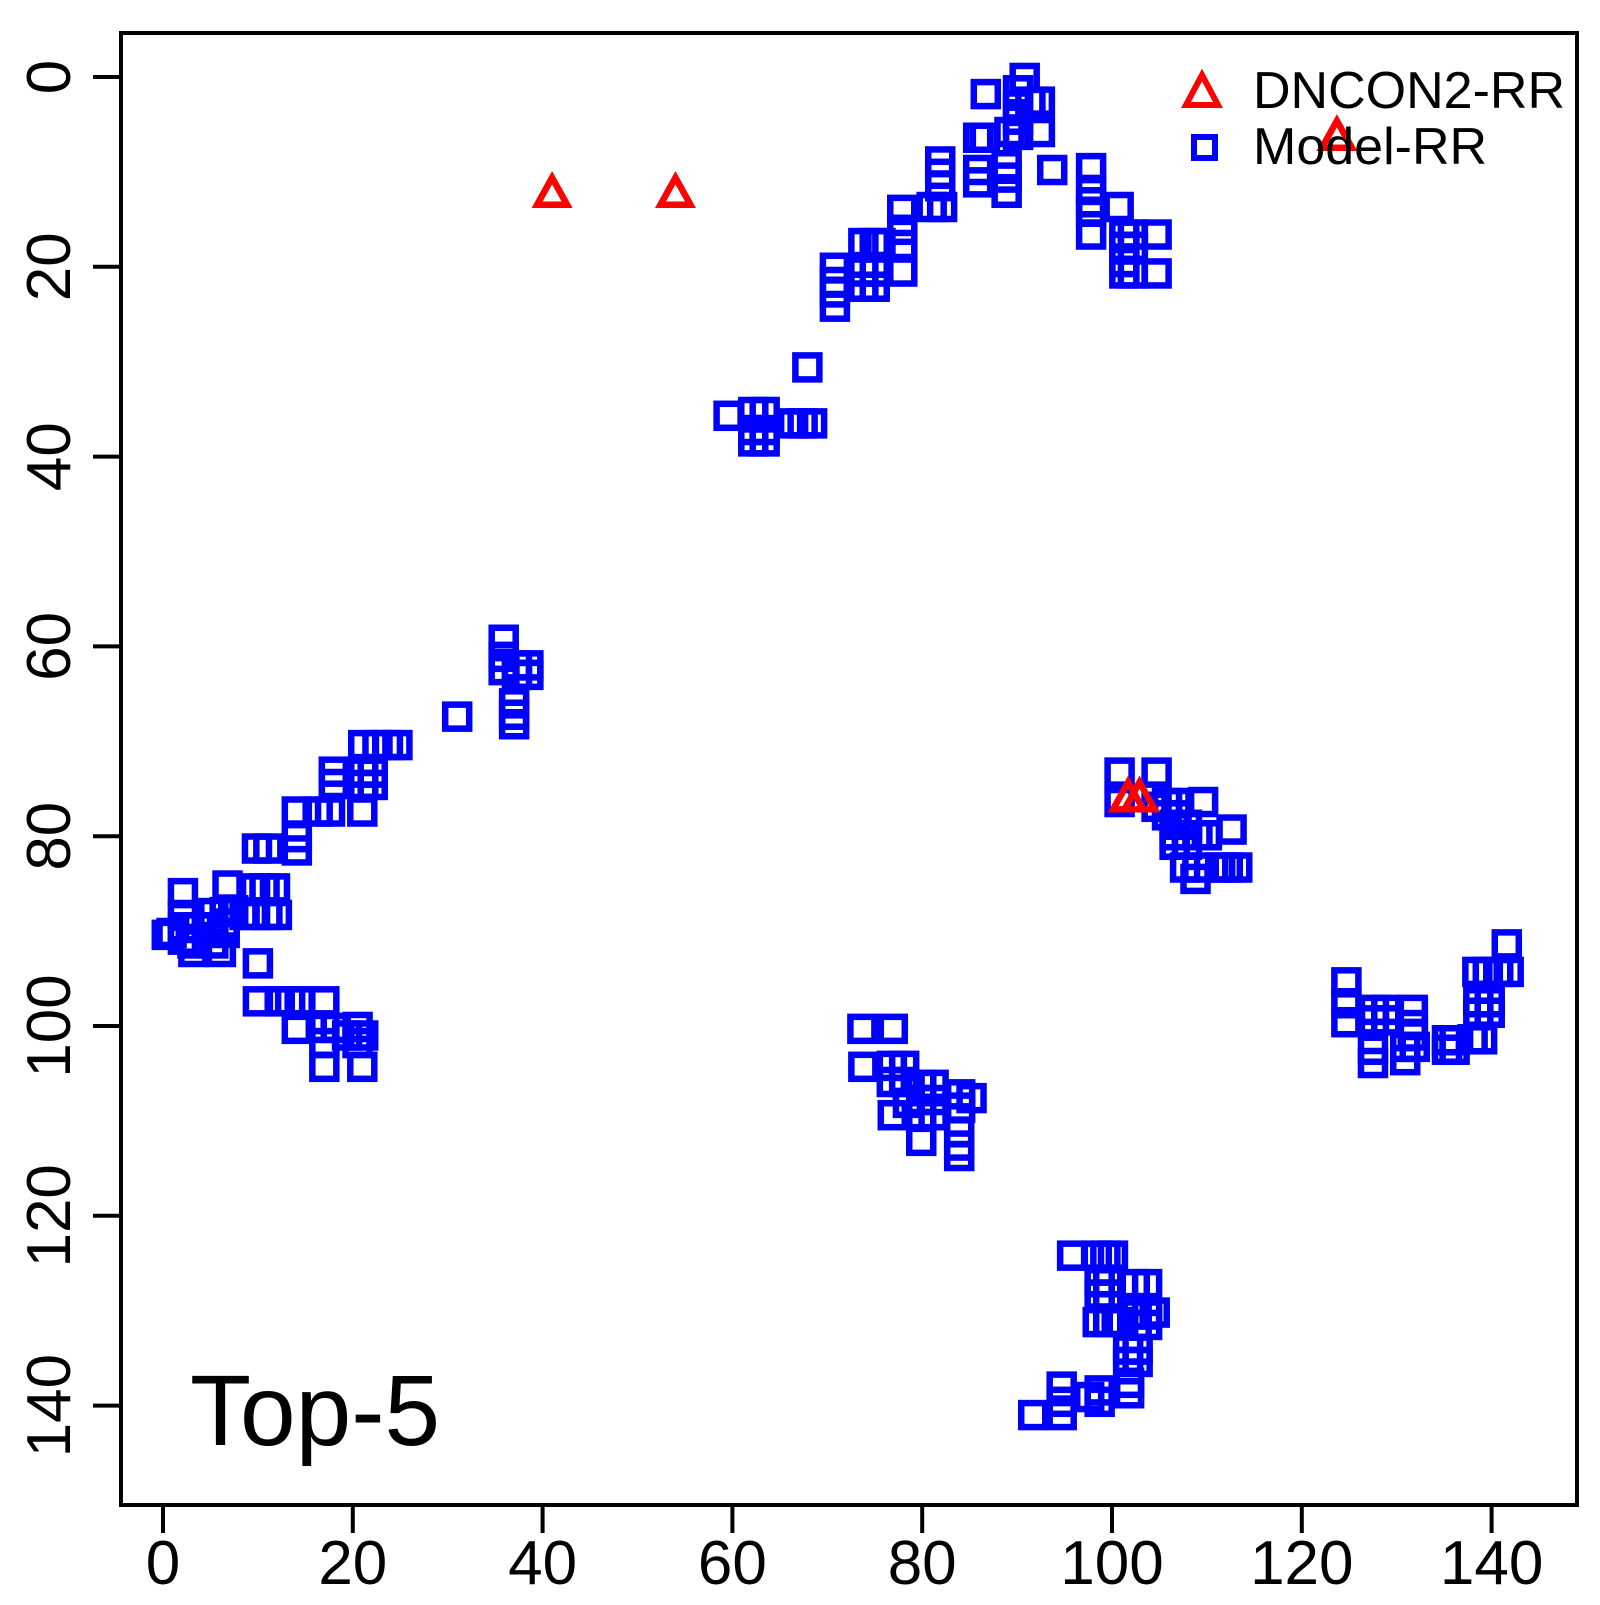 The height and width of the screenshot is (1605, 1600). Describe the element at coordinates (49, 266) in the screenshot. I see `y-tick-label: 20` at that location.